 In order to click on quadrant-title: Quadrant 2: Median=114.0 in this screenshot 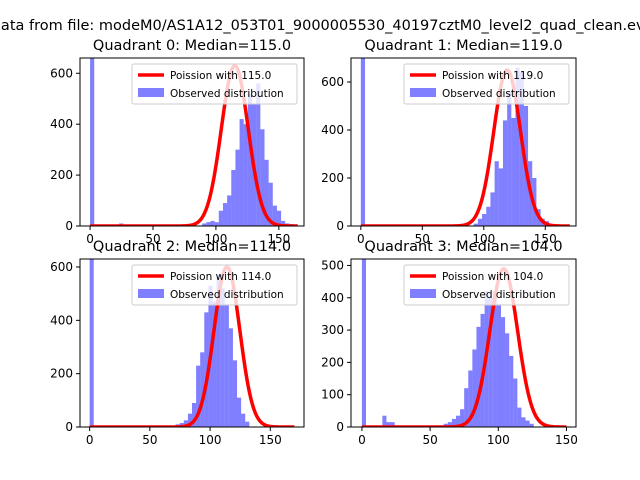, I will do `click(192, 247)`.